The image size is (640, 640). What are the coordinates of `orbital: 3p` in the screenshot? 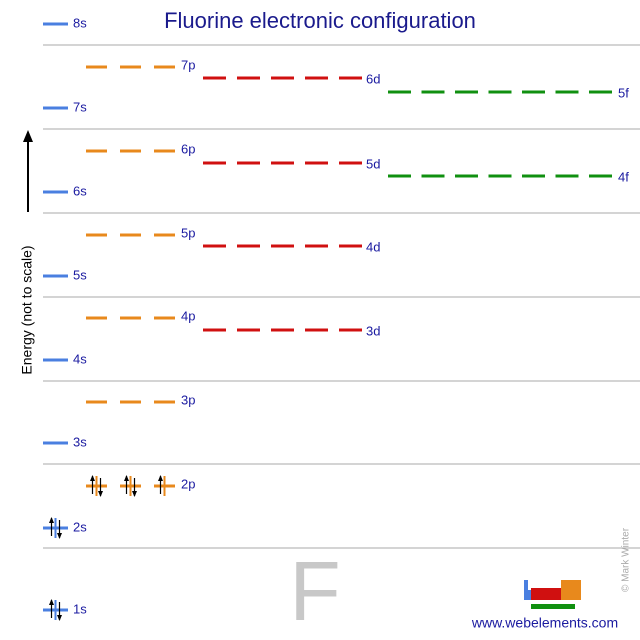 It's located at (140, 399).